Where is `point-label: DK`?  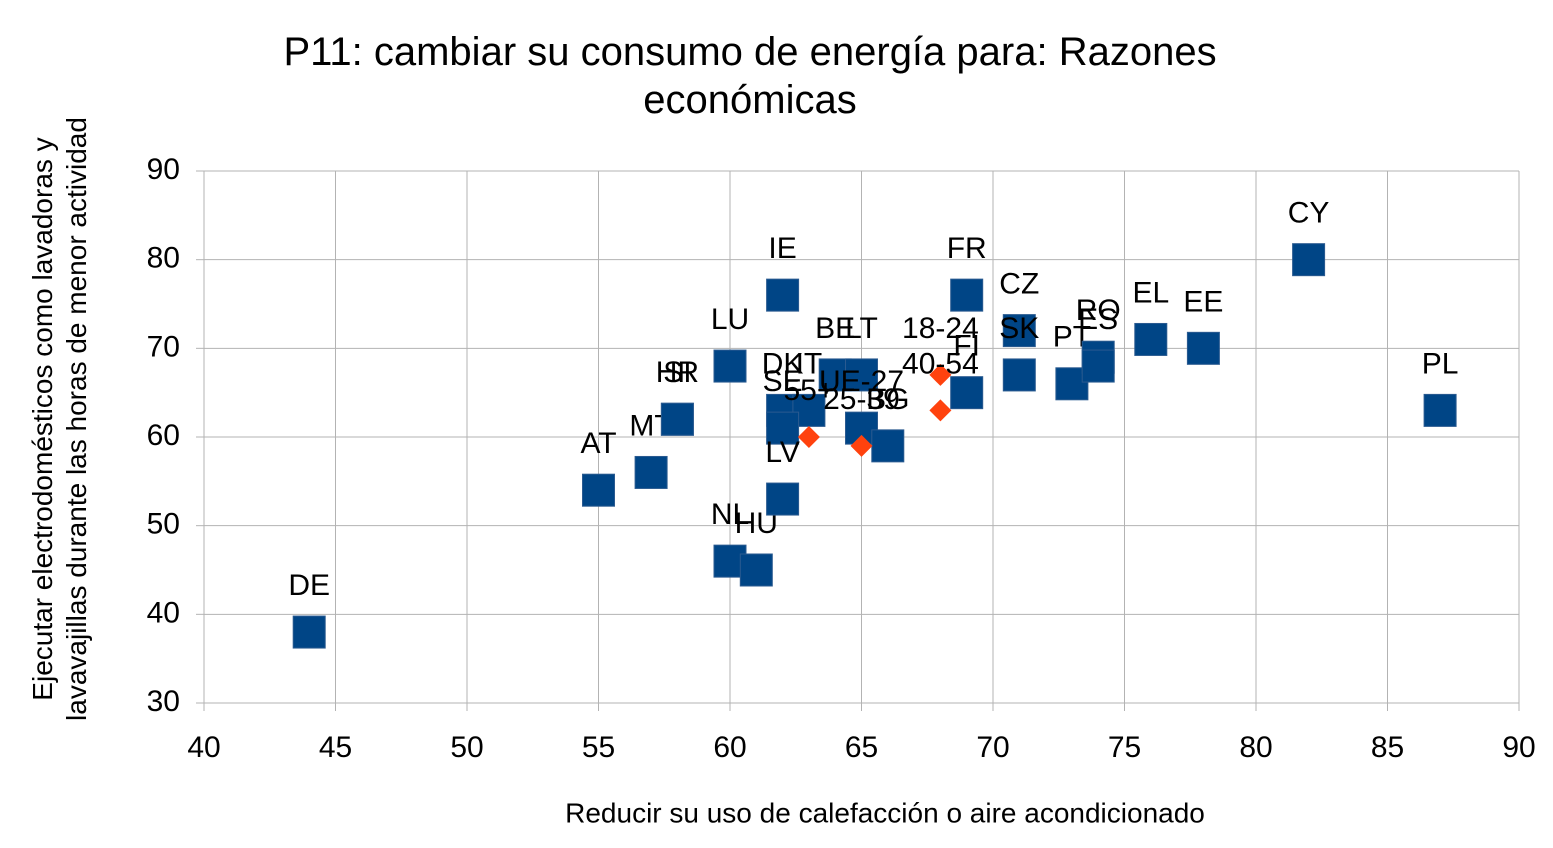
point-label: DK is located at coordinates (783, 363).